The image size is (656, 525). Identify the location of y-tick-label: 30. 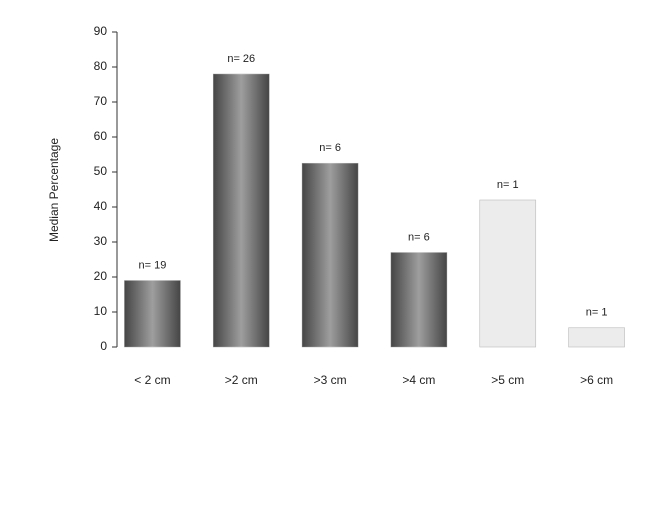
(101, 241).